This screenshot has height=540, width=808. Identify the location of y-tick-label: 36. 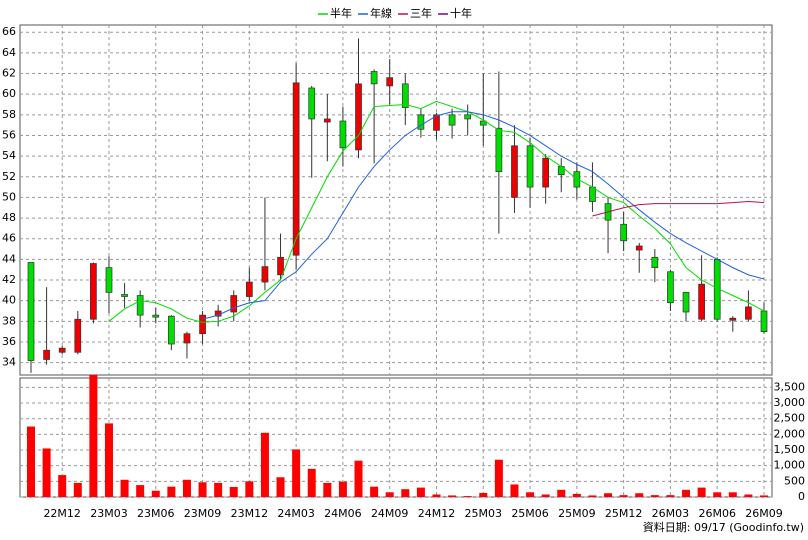
(9, 341).